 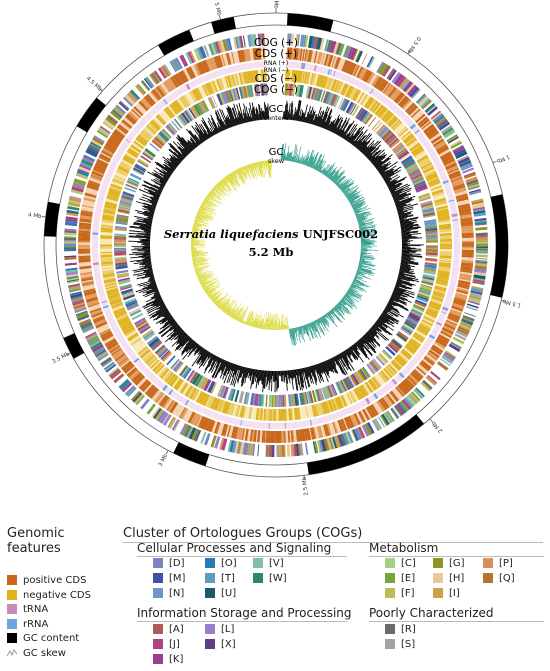 What do you see at coordinates (192, 248) in the screenshot?
I see `gc-skew-mark` at bounding box center [192, 248].